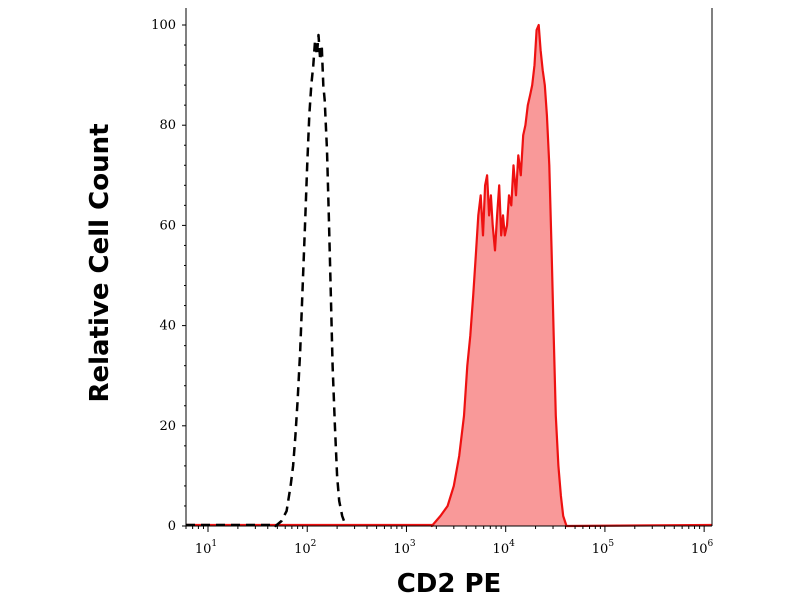  Describe the element at coordinates (163, 25) in the screenshot. I see `y-tick-label: 100` at that location.